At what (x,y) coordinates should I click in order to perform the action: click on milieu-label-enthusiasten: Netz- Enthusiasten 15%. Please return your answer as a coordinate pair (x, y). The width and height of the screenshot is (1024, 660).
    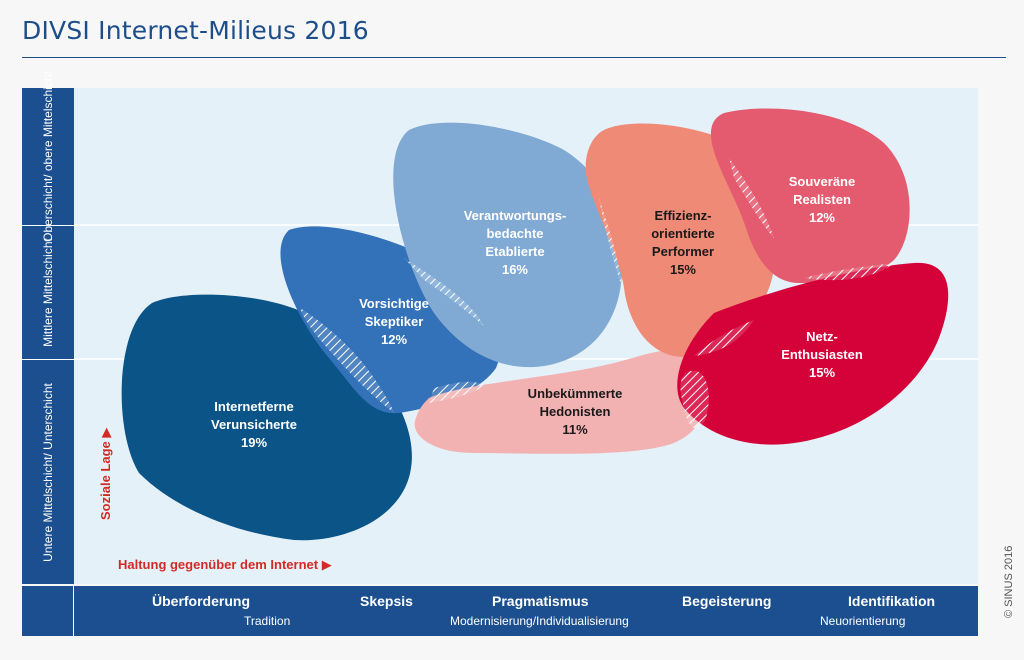
    Looking at the image, I should click on (822, 354).